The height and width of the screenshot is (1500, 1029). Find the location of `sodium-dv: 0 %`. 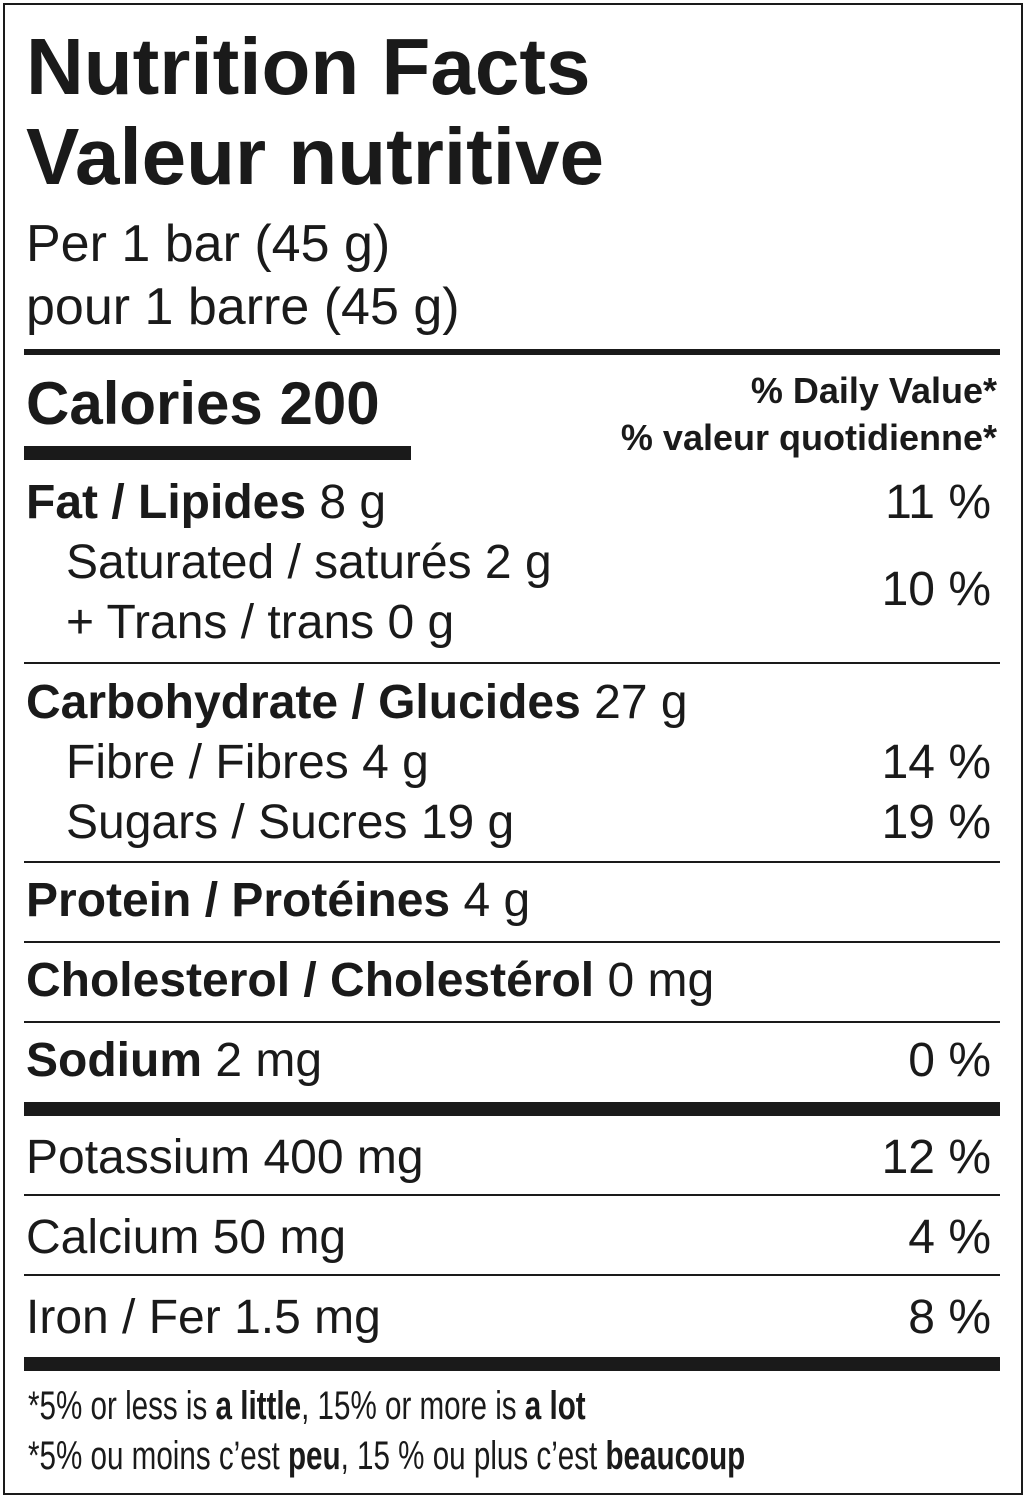

sodium-dv: 0 % is located at coordinates (949, 1060).